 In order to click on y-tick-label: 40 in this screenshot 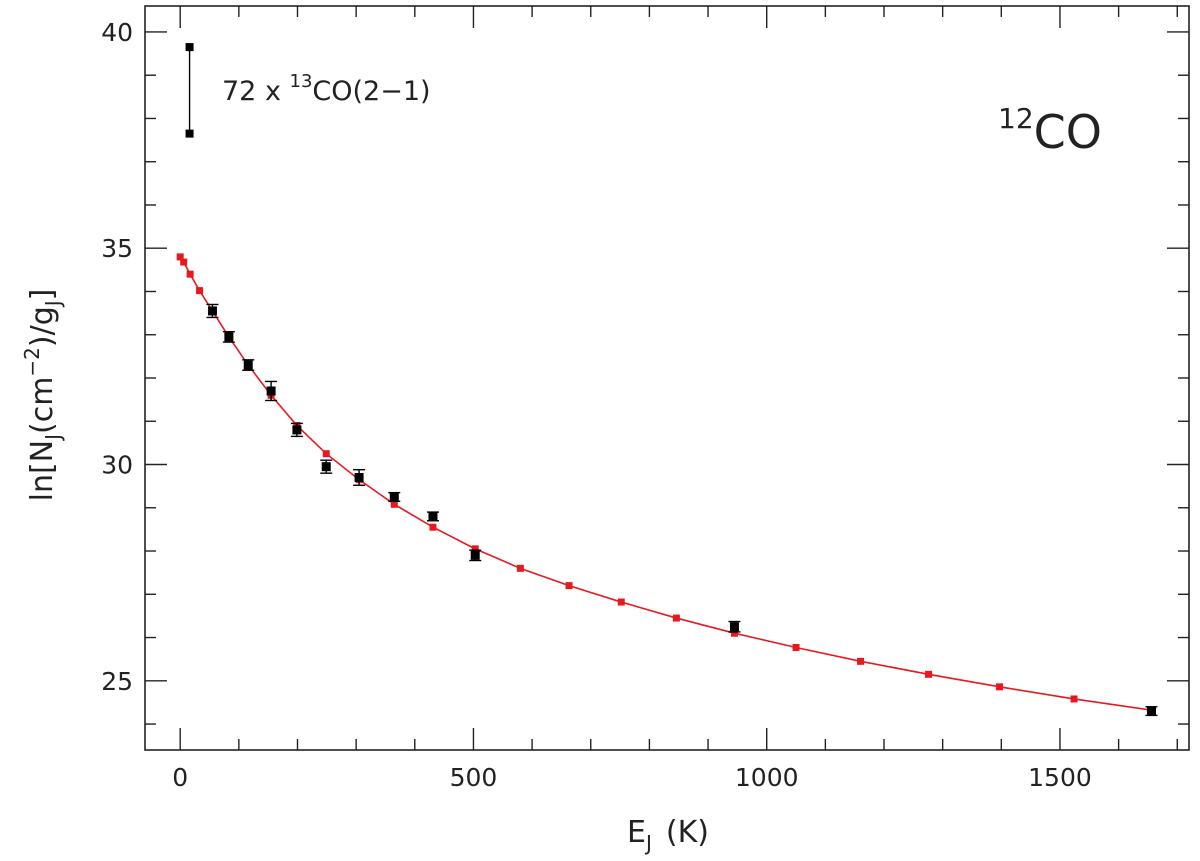, I will do `click(117, 32)`.